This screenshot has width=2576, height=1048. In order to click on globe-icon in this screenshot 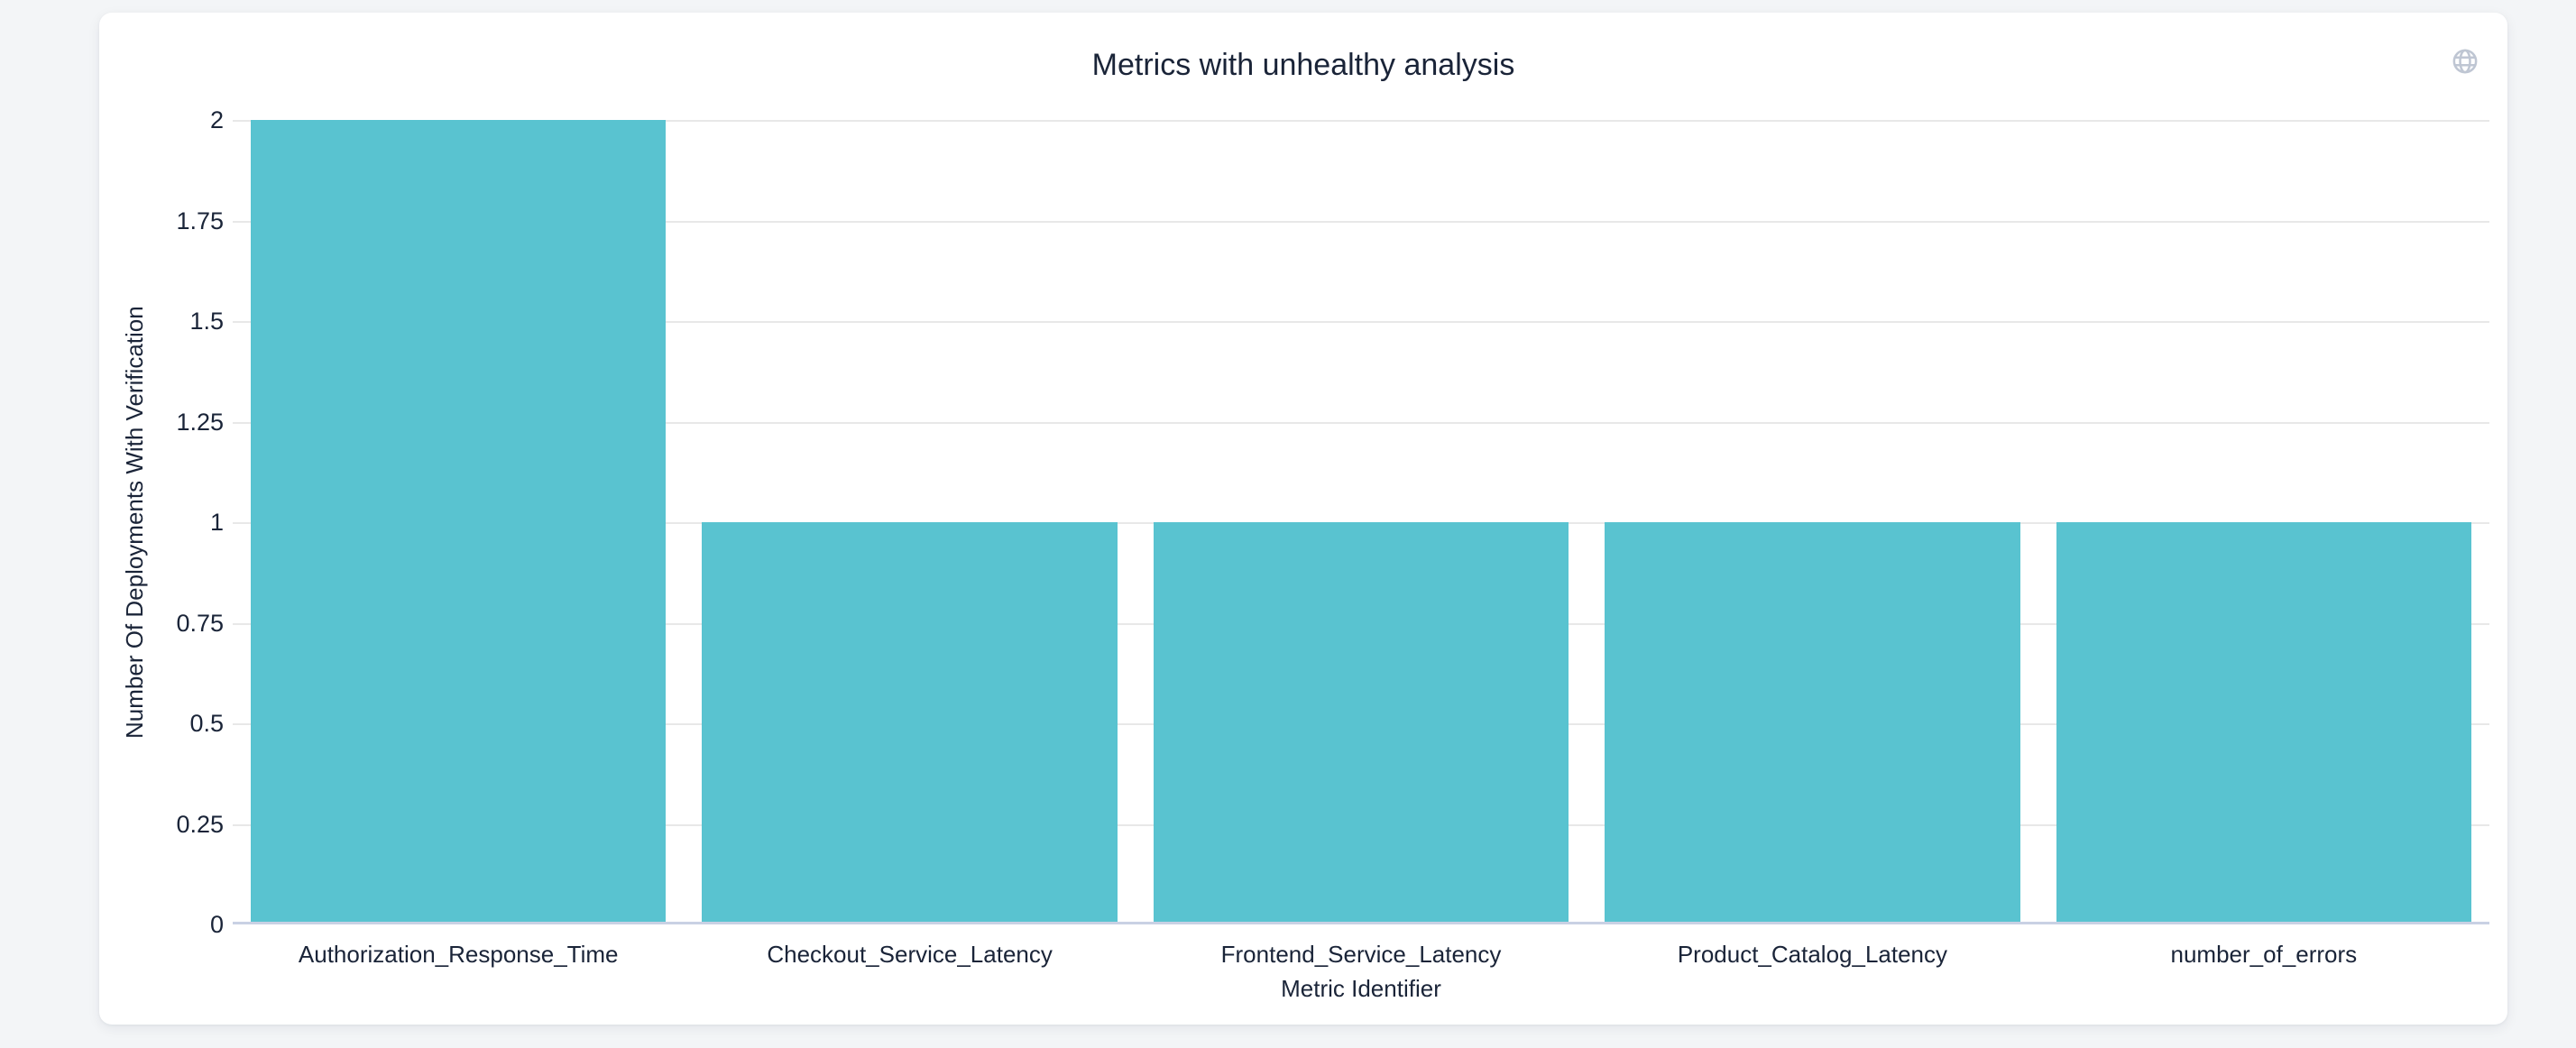, I will do `click(2465, 62)`.